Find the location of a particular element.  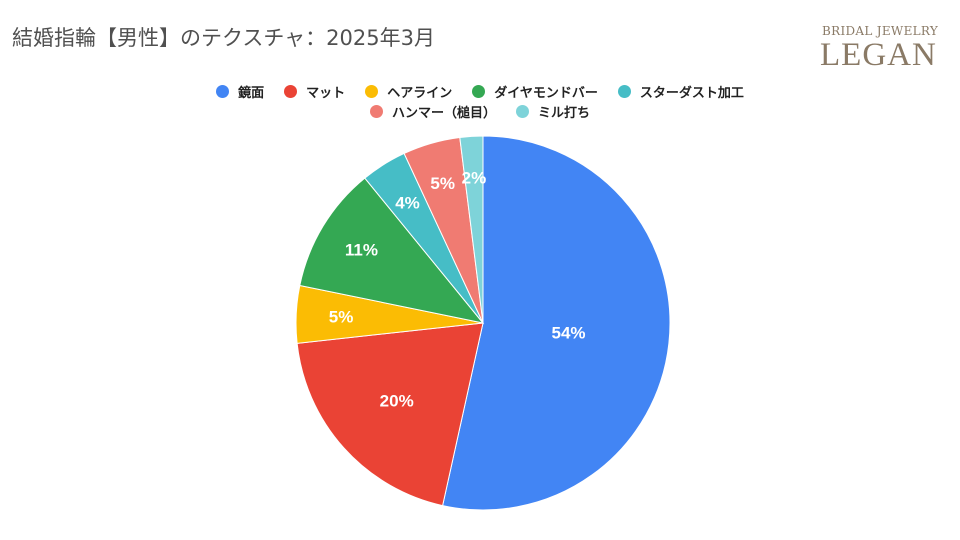

legend-label: マット is located at coordinates (326, 93).